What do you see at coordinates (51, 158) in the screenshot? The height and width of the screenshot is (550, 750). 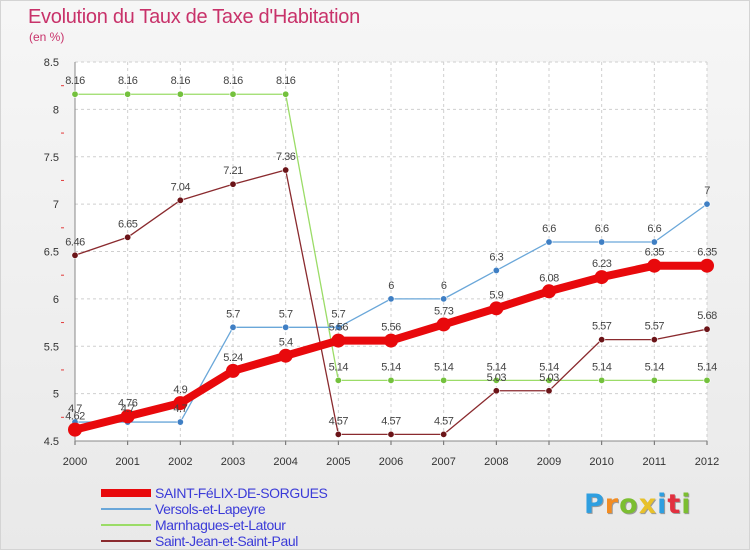 I see `y-tick-label: 7.5` at bounding box center [51, 158].